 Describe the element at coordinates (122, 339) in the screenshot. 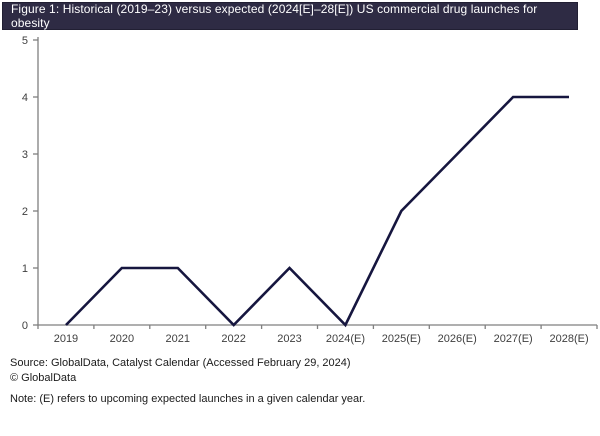

I see `x-axis-tick-label: 2020` at that location.